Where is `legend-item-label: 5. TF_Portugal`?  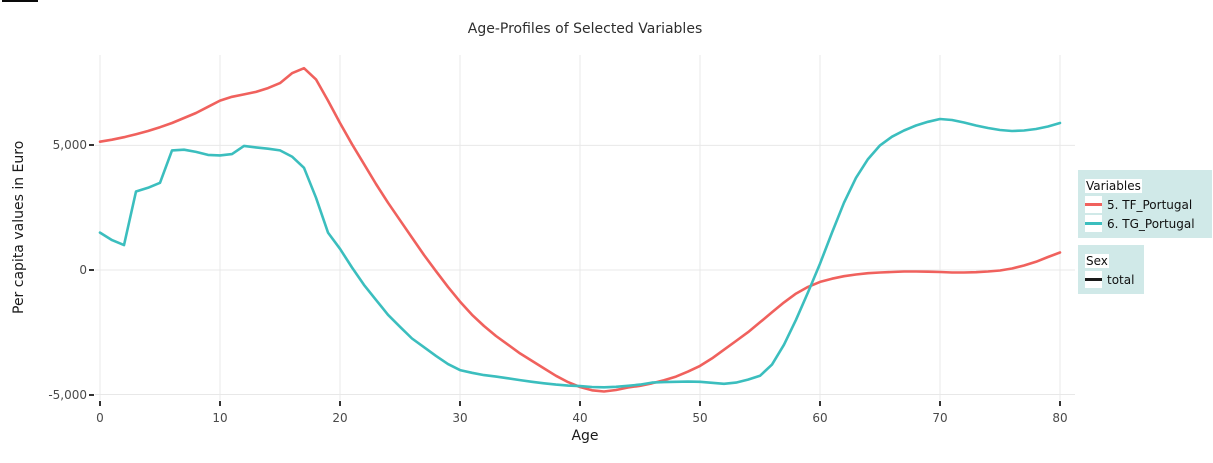
legend-item-label: 5. TF_Portugal is located at coordinates (1150, 204).